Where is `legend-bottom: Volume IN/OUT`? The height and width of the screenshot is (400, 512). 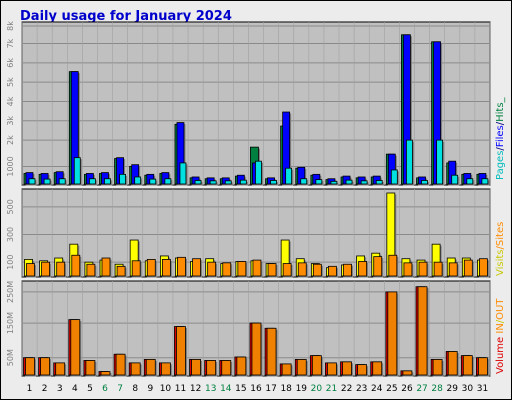 legend-bottom: Volume IN/OUT is located at coordinates (500, 336).